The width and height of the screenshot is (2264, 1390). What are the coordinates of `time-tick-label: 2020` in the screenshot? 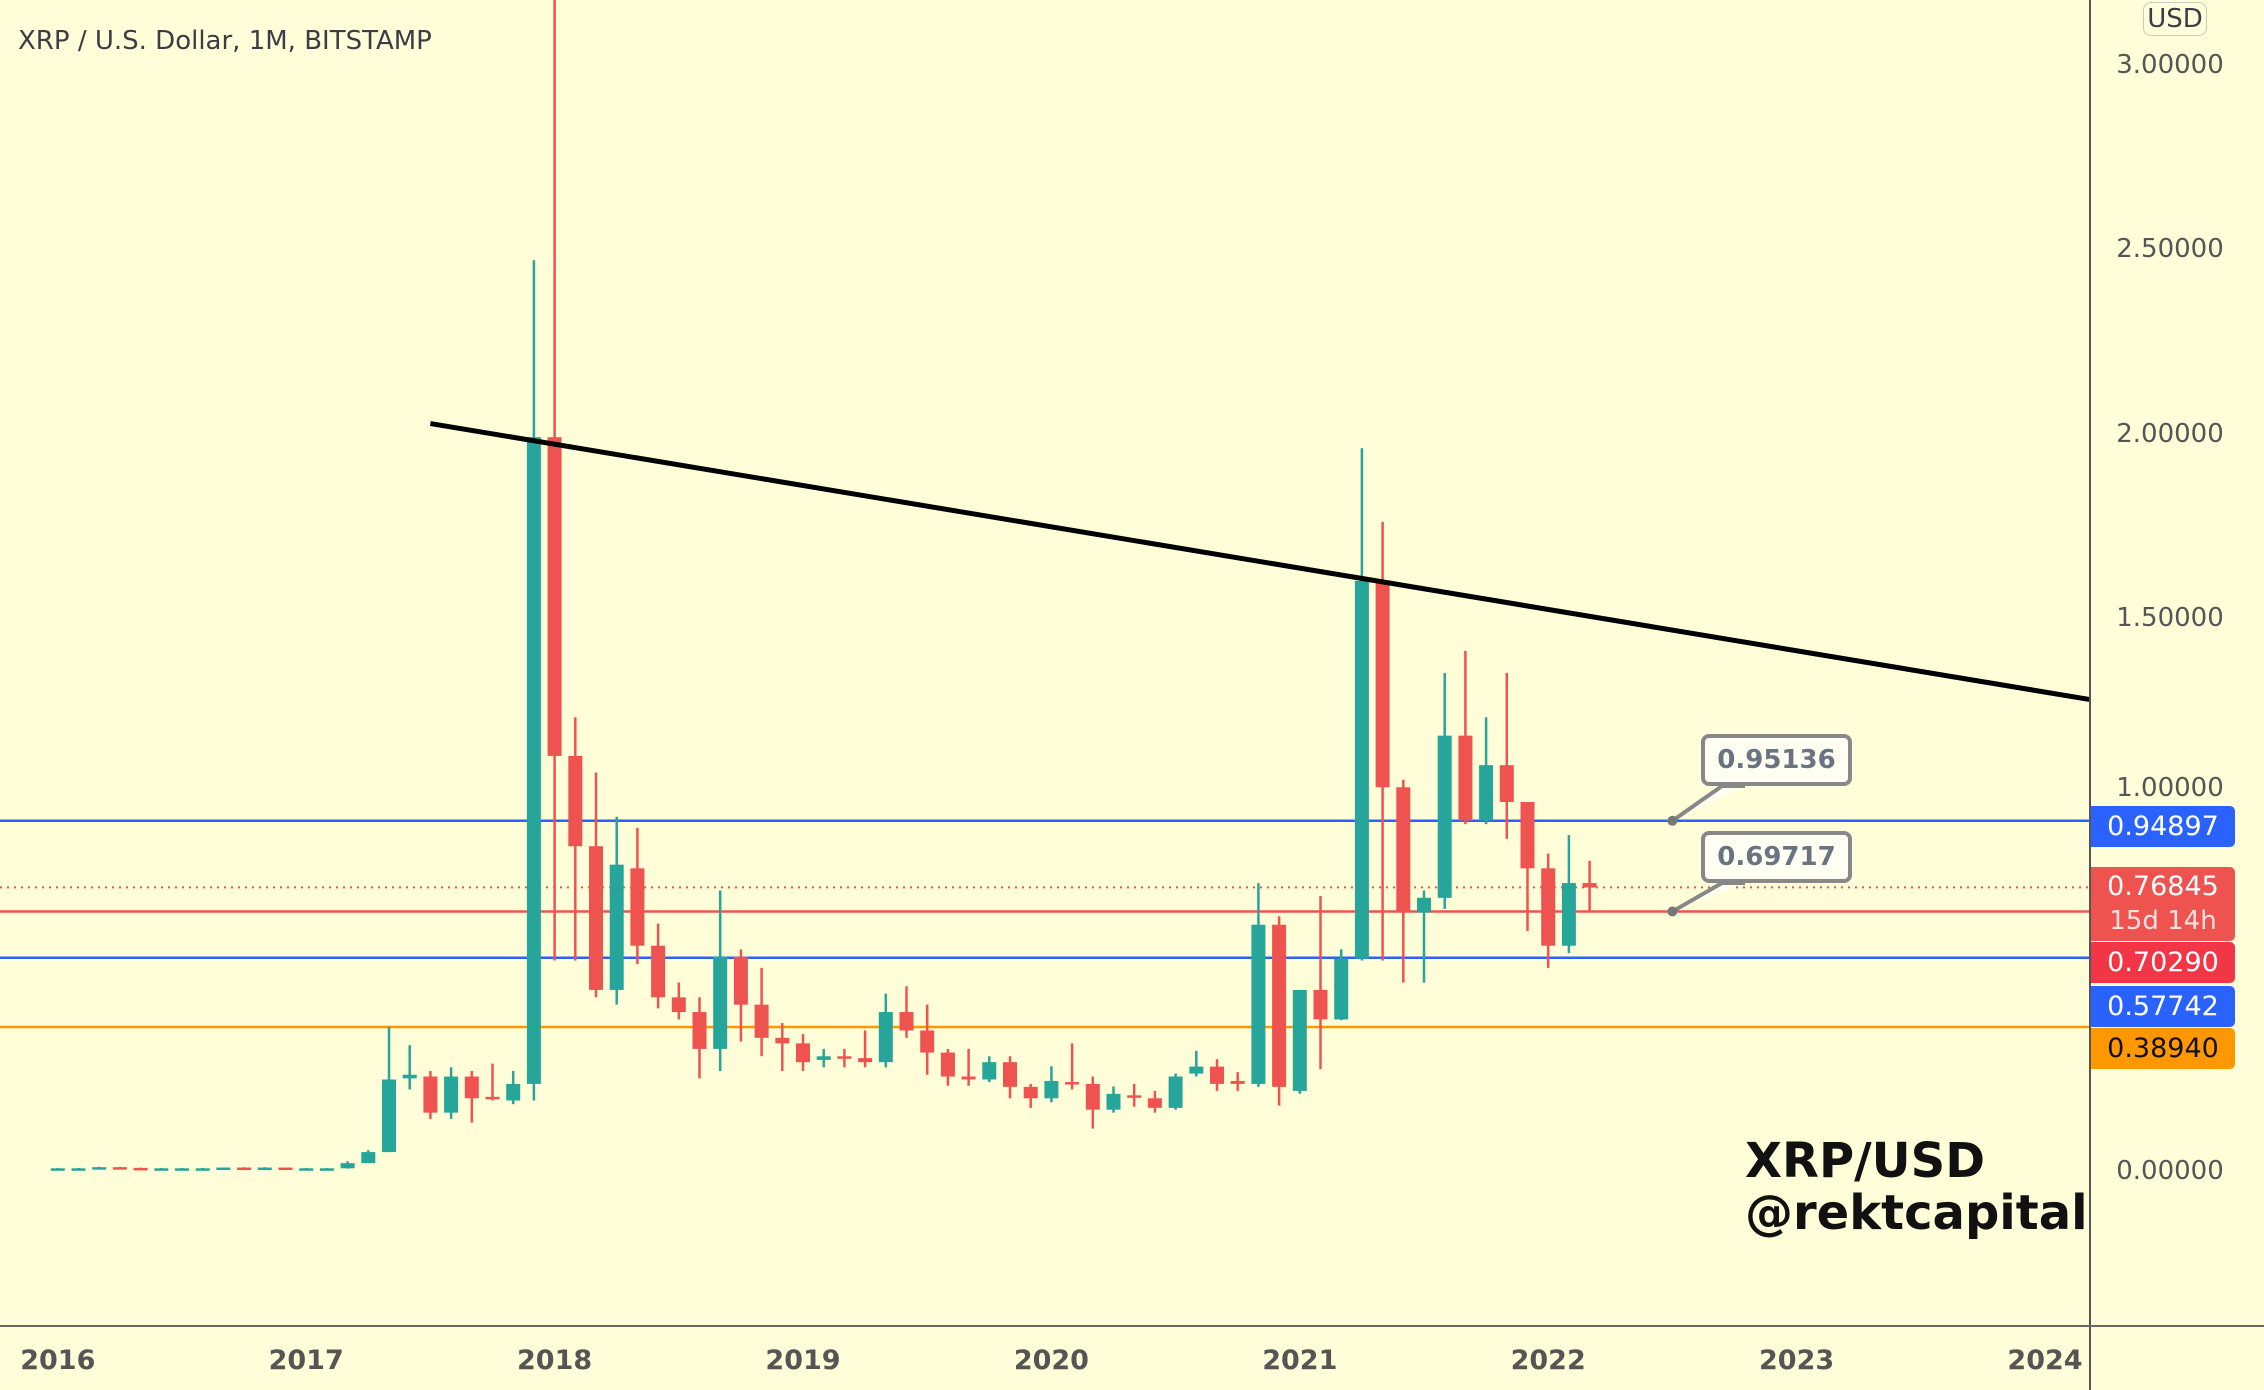 It's located at (1051, 1360).